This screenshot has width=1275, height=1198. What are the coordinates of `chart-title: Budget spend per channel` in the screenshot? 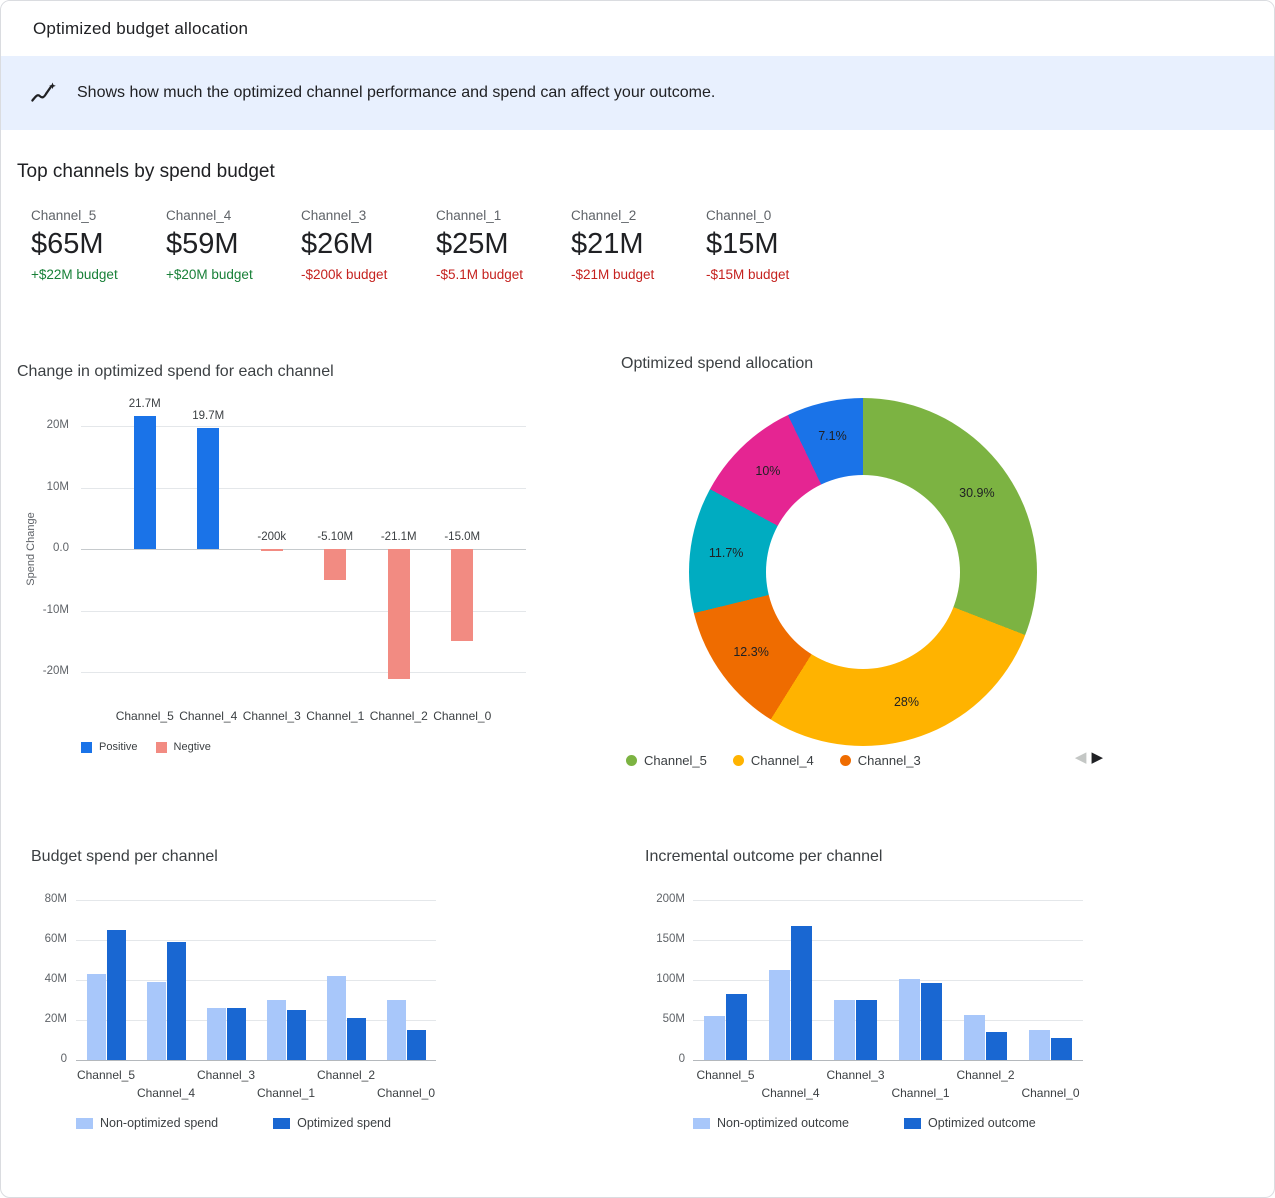 It's located at (124, 856).